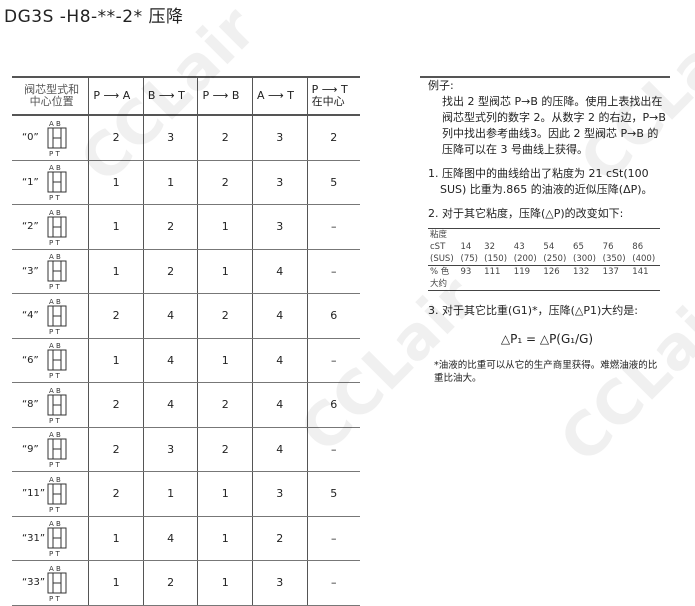 The width and height of the screenshot is (695, 606). What do you see at coordinates (614, 259) in the screenshot?
I see `sus-value: (350)` at bounding box center [614, 259].